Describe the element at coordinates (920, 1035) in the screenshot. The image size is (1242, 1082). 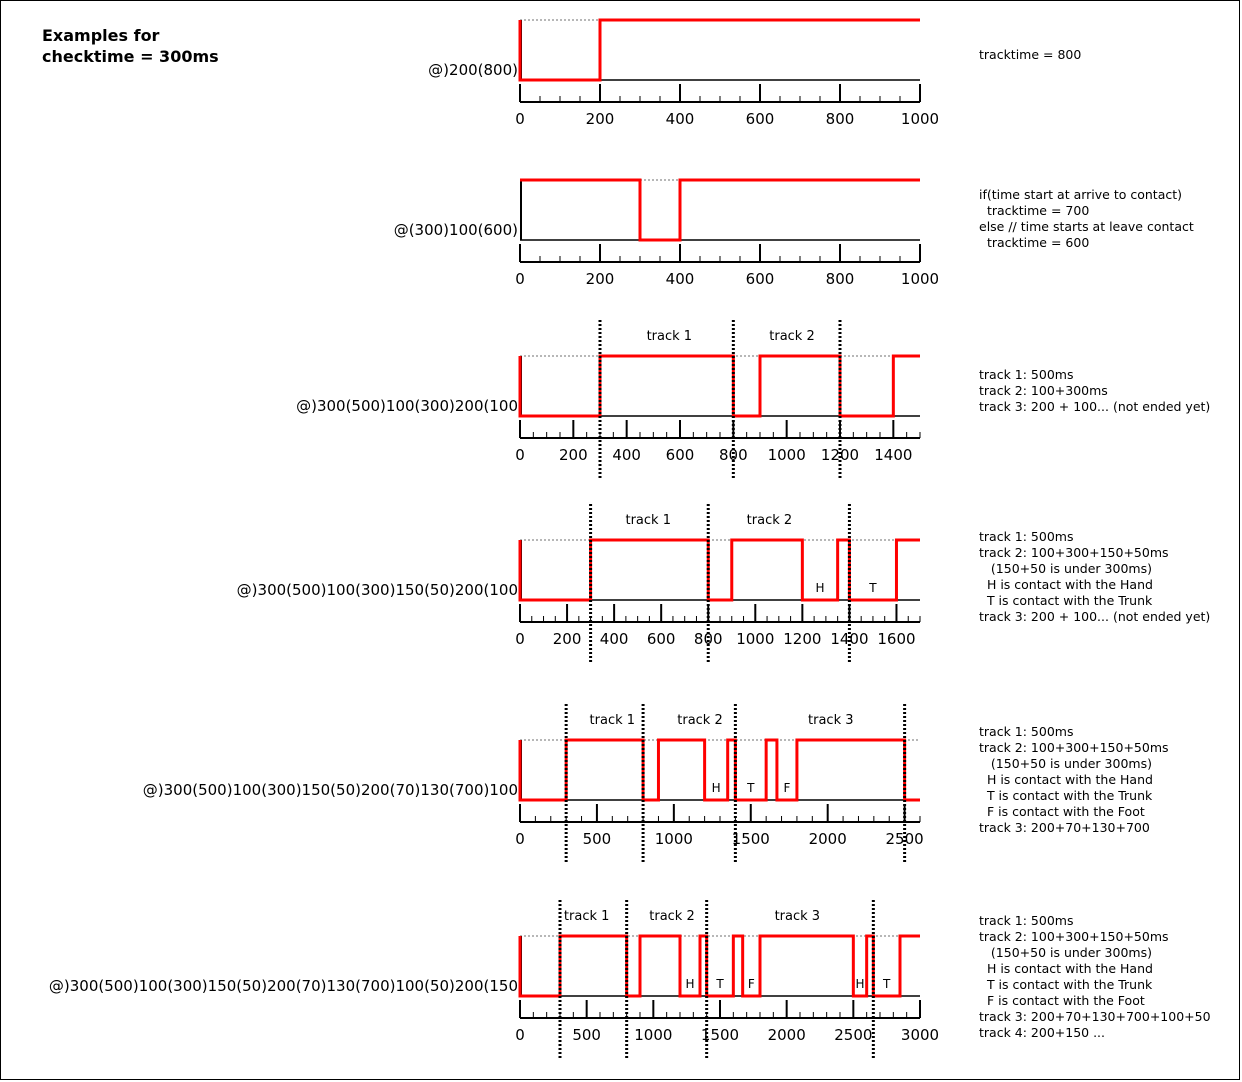
I see `tick-label: 3000` at that location.